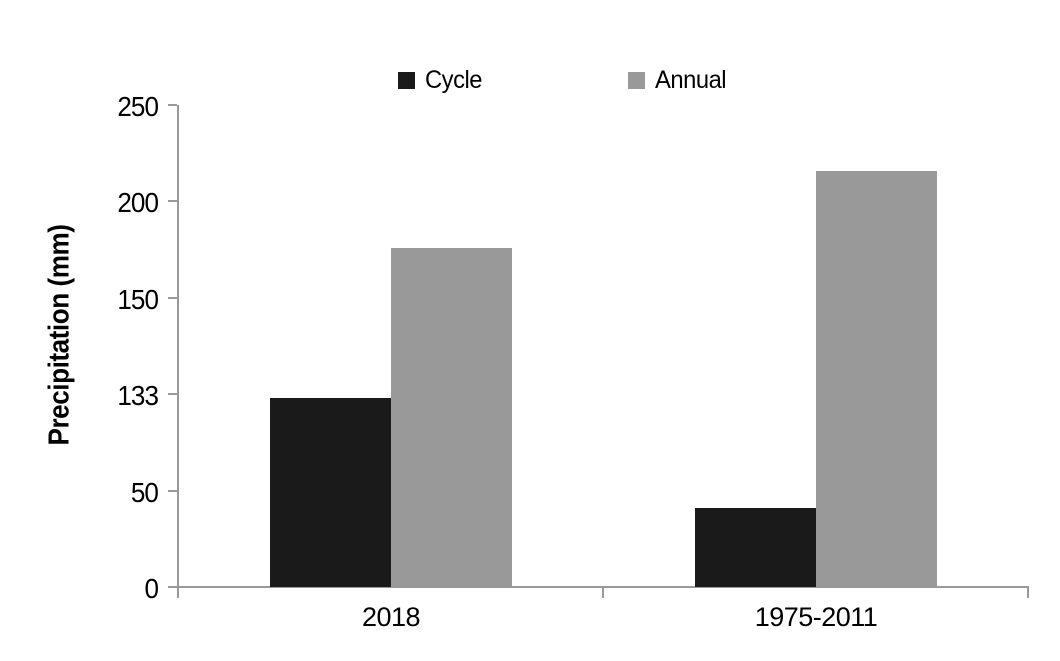 Image resolution: width=1060 pixels, height=661 pixels. Describe the element at coordinates (603, 587) in the screenshot. I see `x-axis-line` at that location.